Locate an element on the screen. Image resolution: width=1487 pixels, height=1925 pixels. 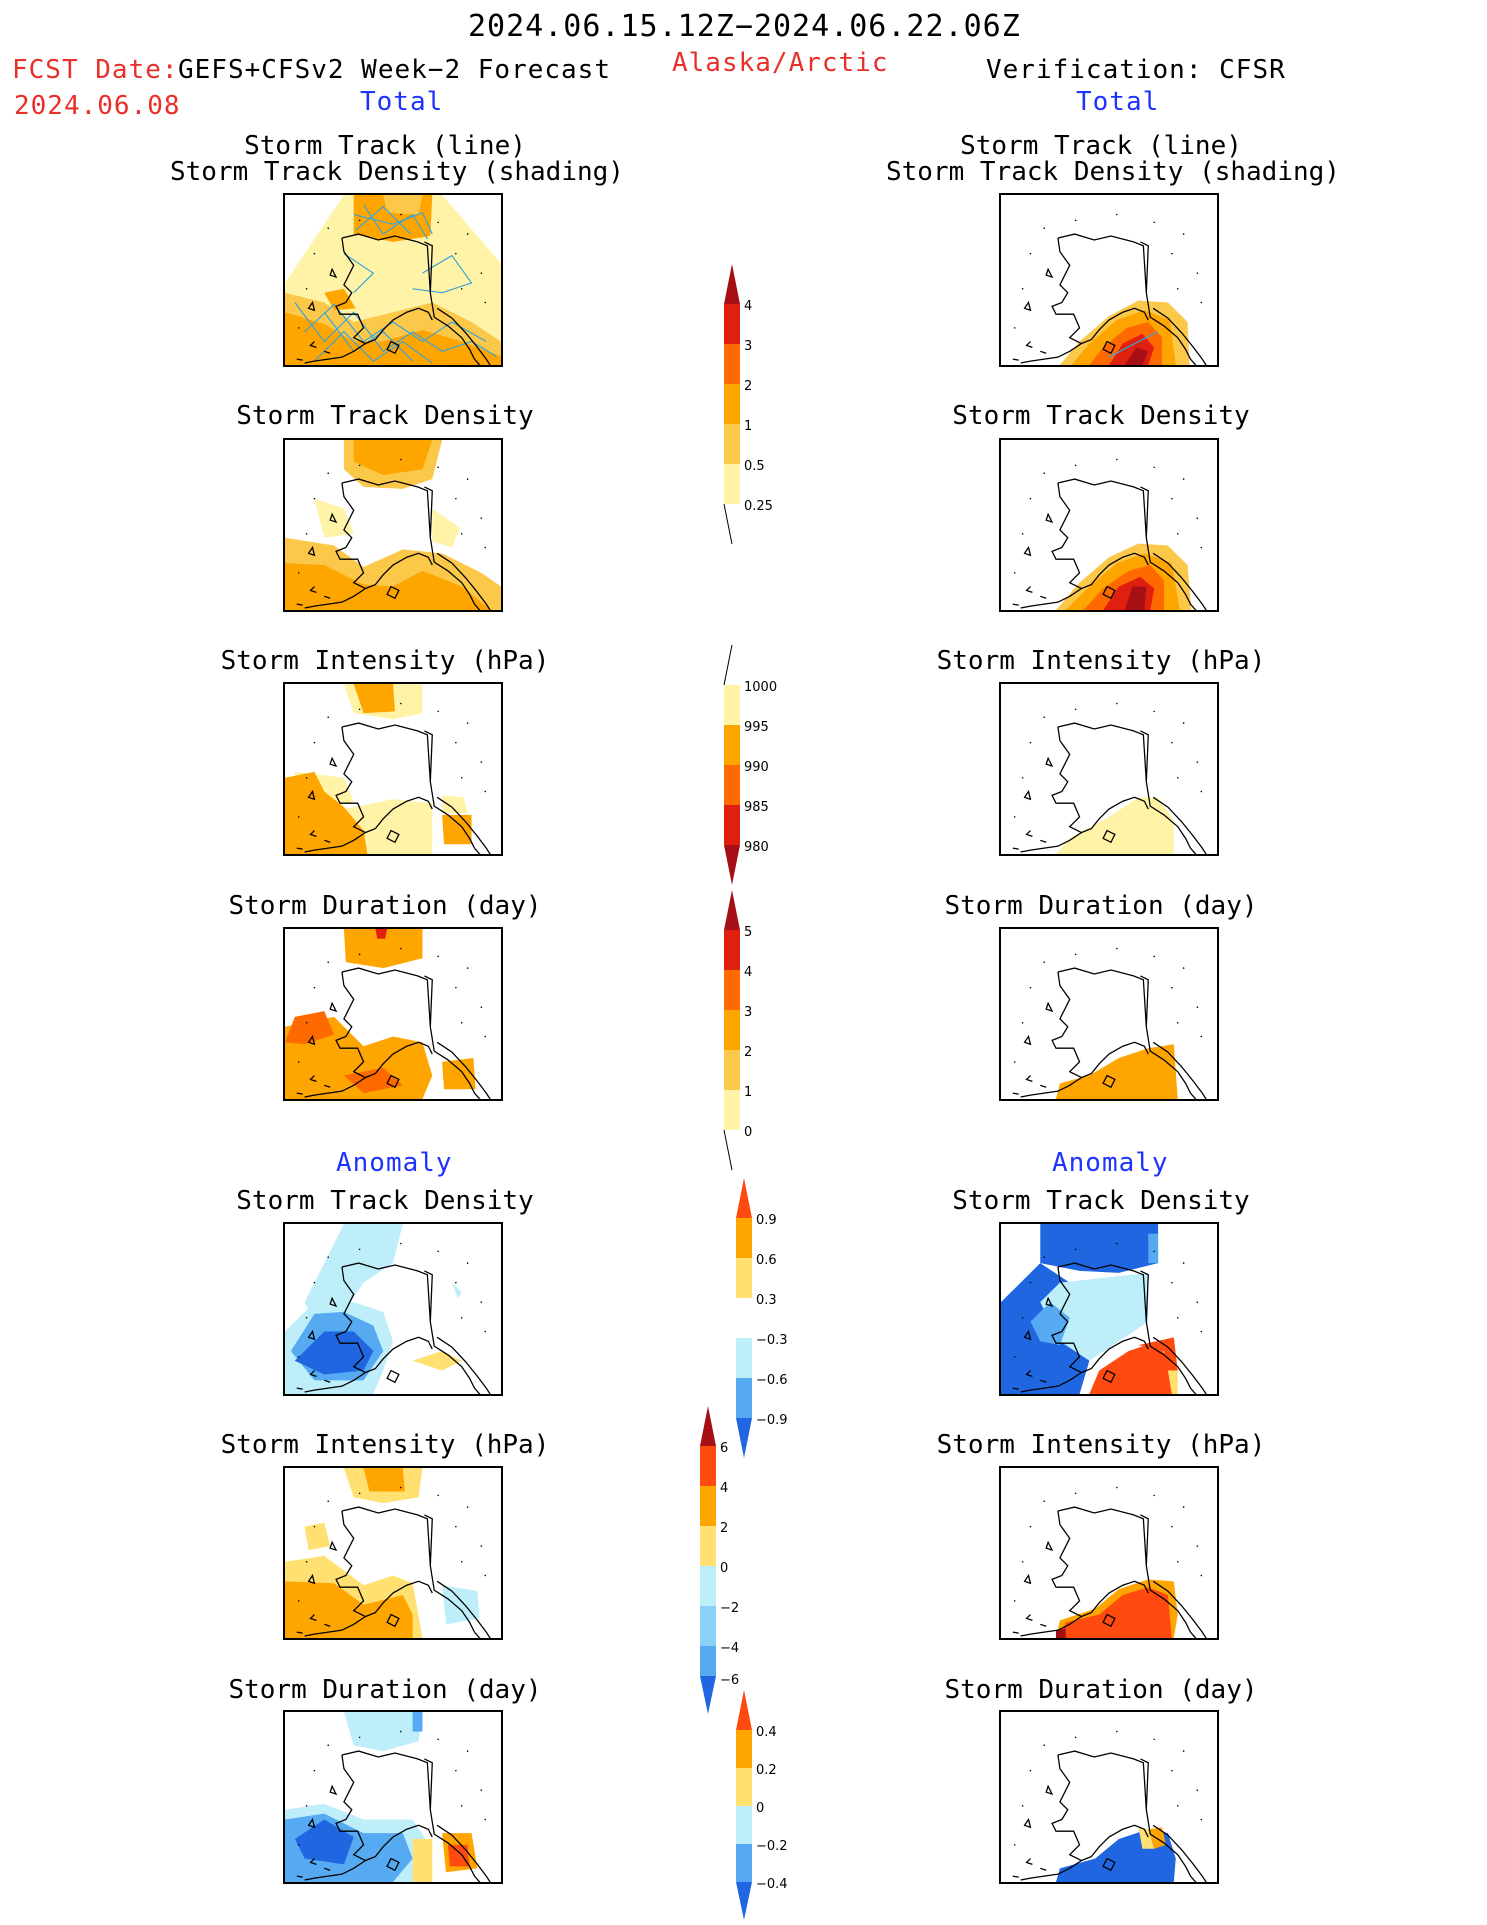
verification-track-density-map is located at coordinates (1109, 280).